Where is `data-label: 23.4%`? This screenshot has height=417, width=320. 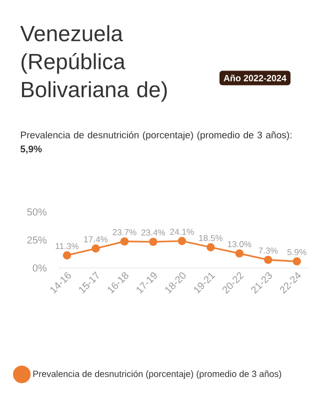
data-label: 23.4% is located at coordinates (153, 233).